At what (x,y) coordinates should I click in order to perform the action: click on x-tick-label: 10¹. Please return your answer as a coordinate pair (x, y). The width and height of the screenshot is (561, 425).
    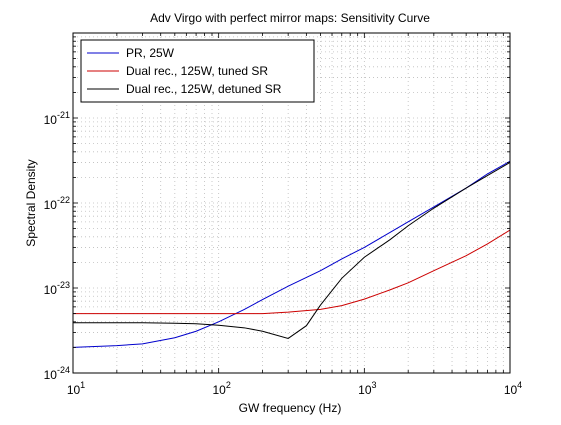
    Looking at the image, I should click on (76, 388).